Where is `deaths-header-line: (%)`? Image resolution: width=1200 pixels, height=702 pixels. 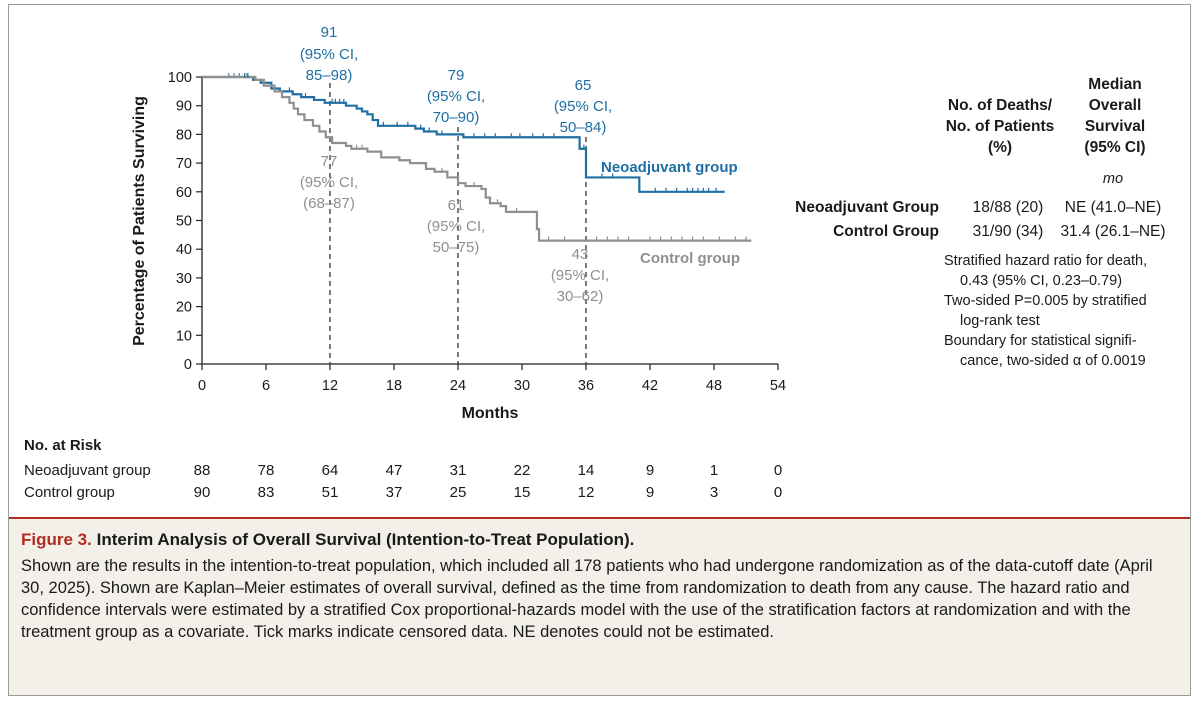
deaths-header-line: (%) is located at coordinates (1000, 147).